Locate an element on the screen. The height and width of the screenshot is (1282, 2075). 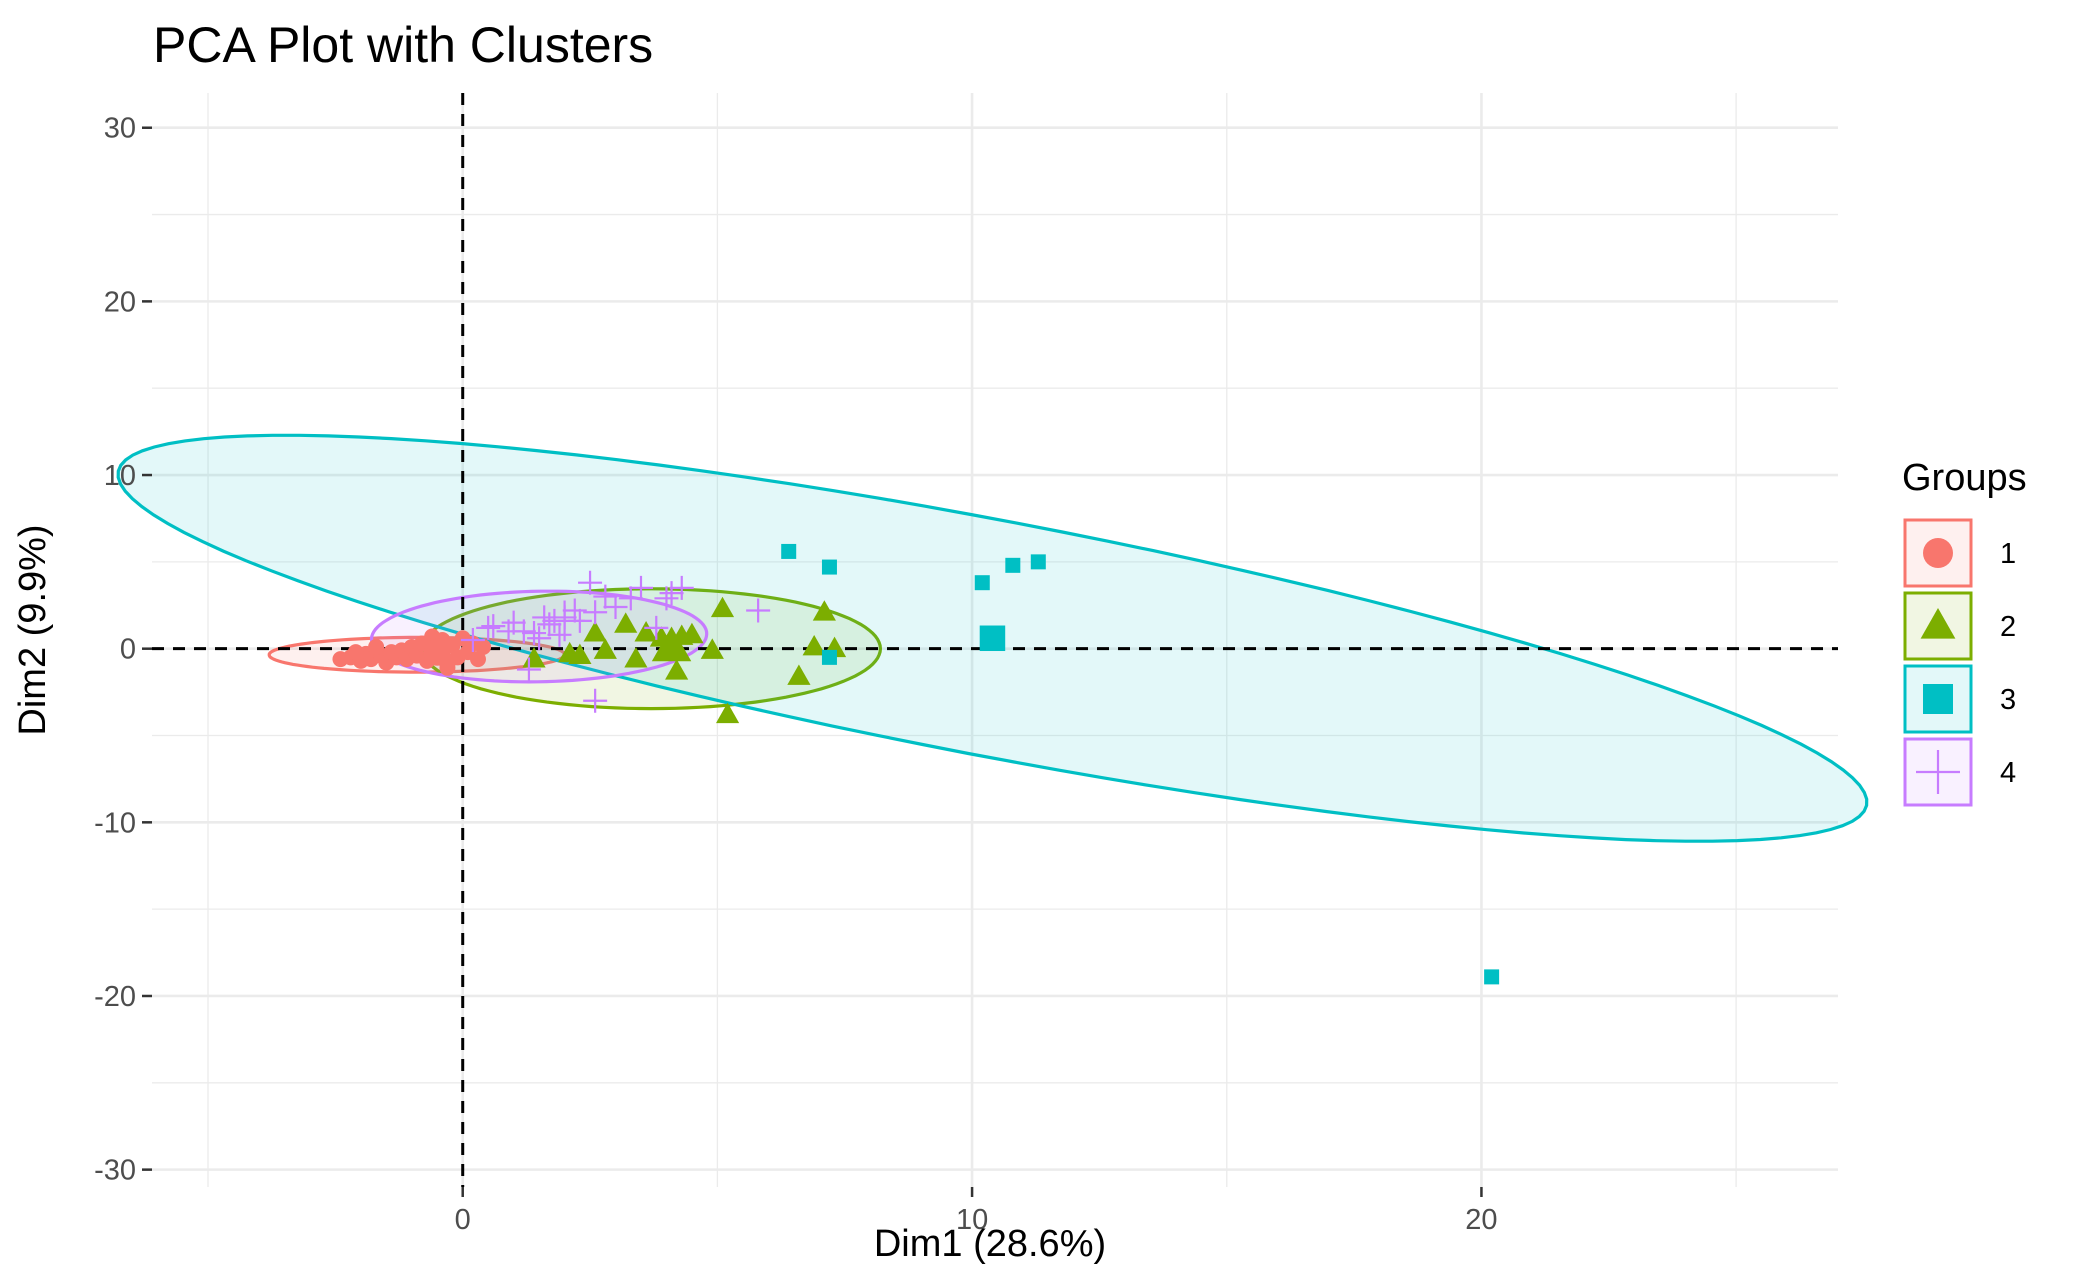
y-tick-label: -10 is located at coordinates (115, 823).